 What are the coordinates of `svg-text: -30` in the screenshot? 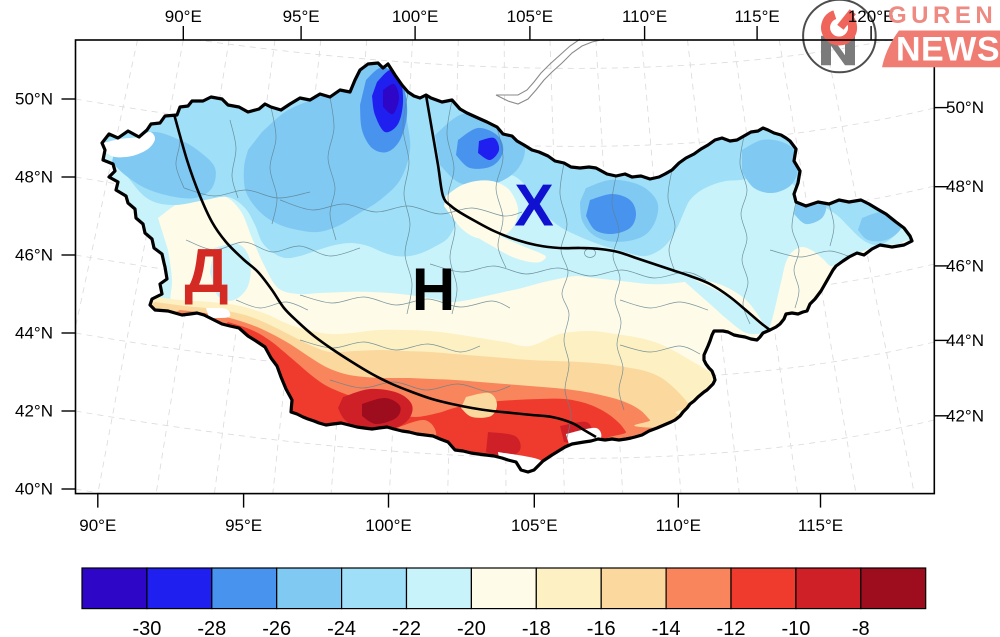 It's located at (146, 627).